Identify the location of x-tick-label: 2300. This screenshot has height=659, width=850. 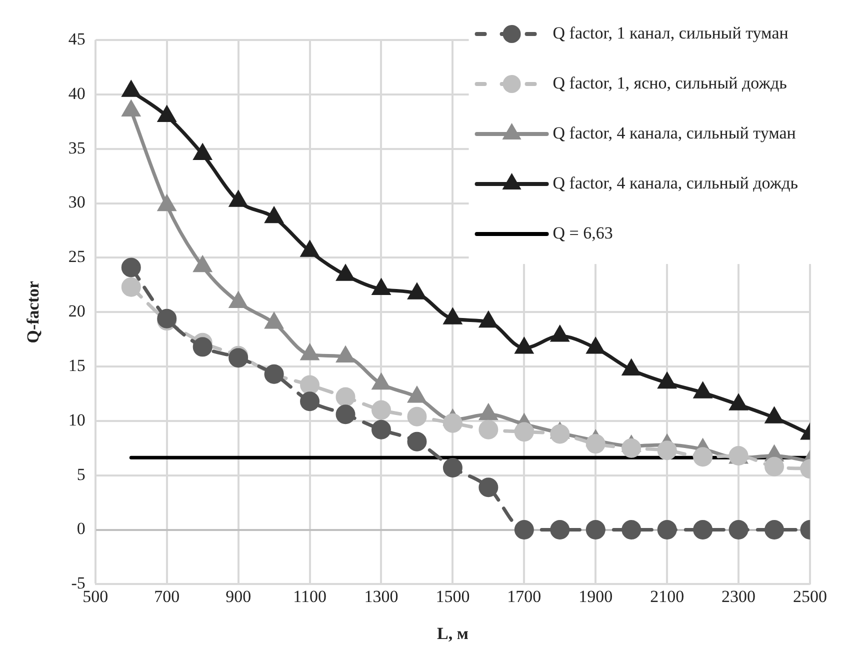
(739, 596).